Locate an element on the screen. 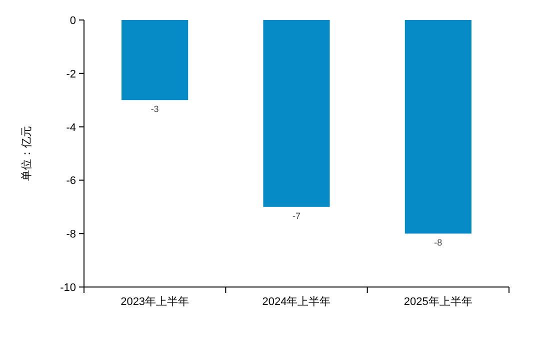 Image resolution: width=560 pixels, height=346 pixels. x-tick-label: 2024年上半年 is located at coordinates (296, 301).